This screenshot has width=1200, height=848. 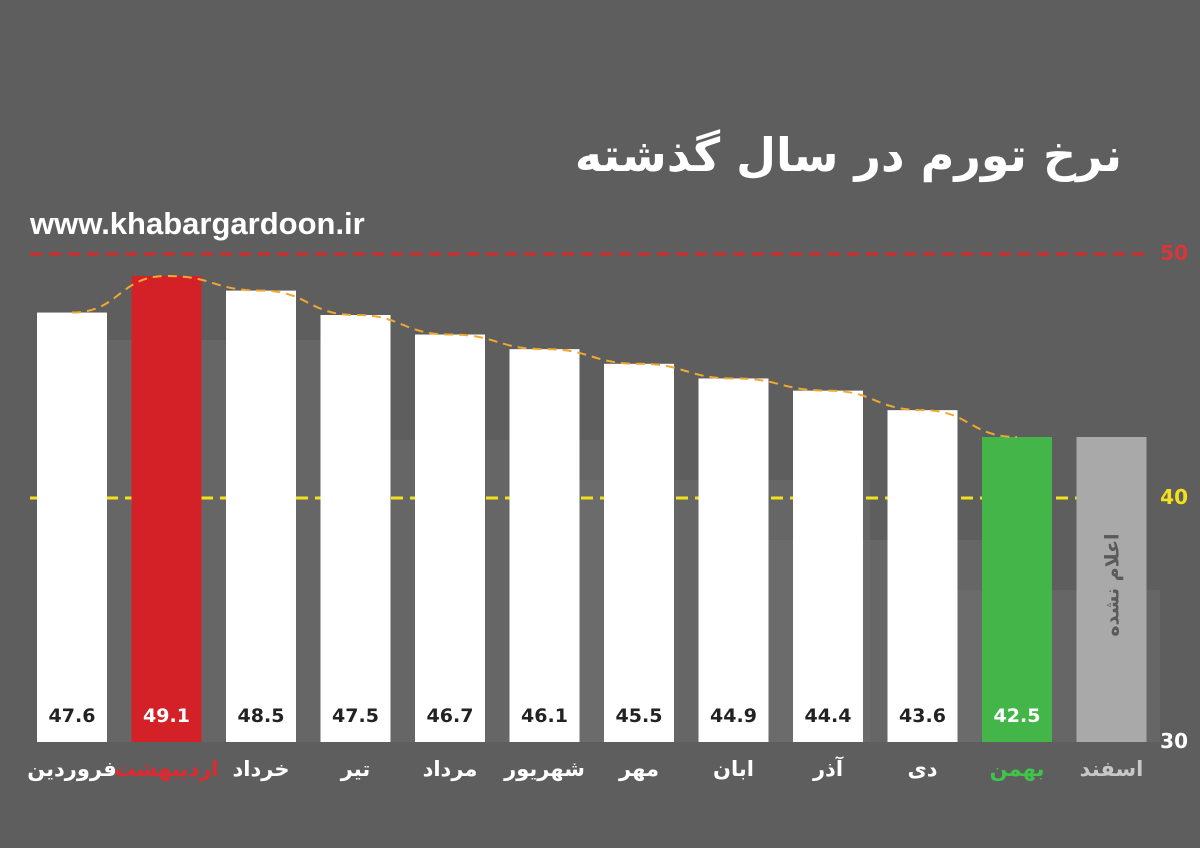 I want to click on x-tick-label: بهمن, so click(x=1017, y=769).